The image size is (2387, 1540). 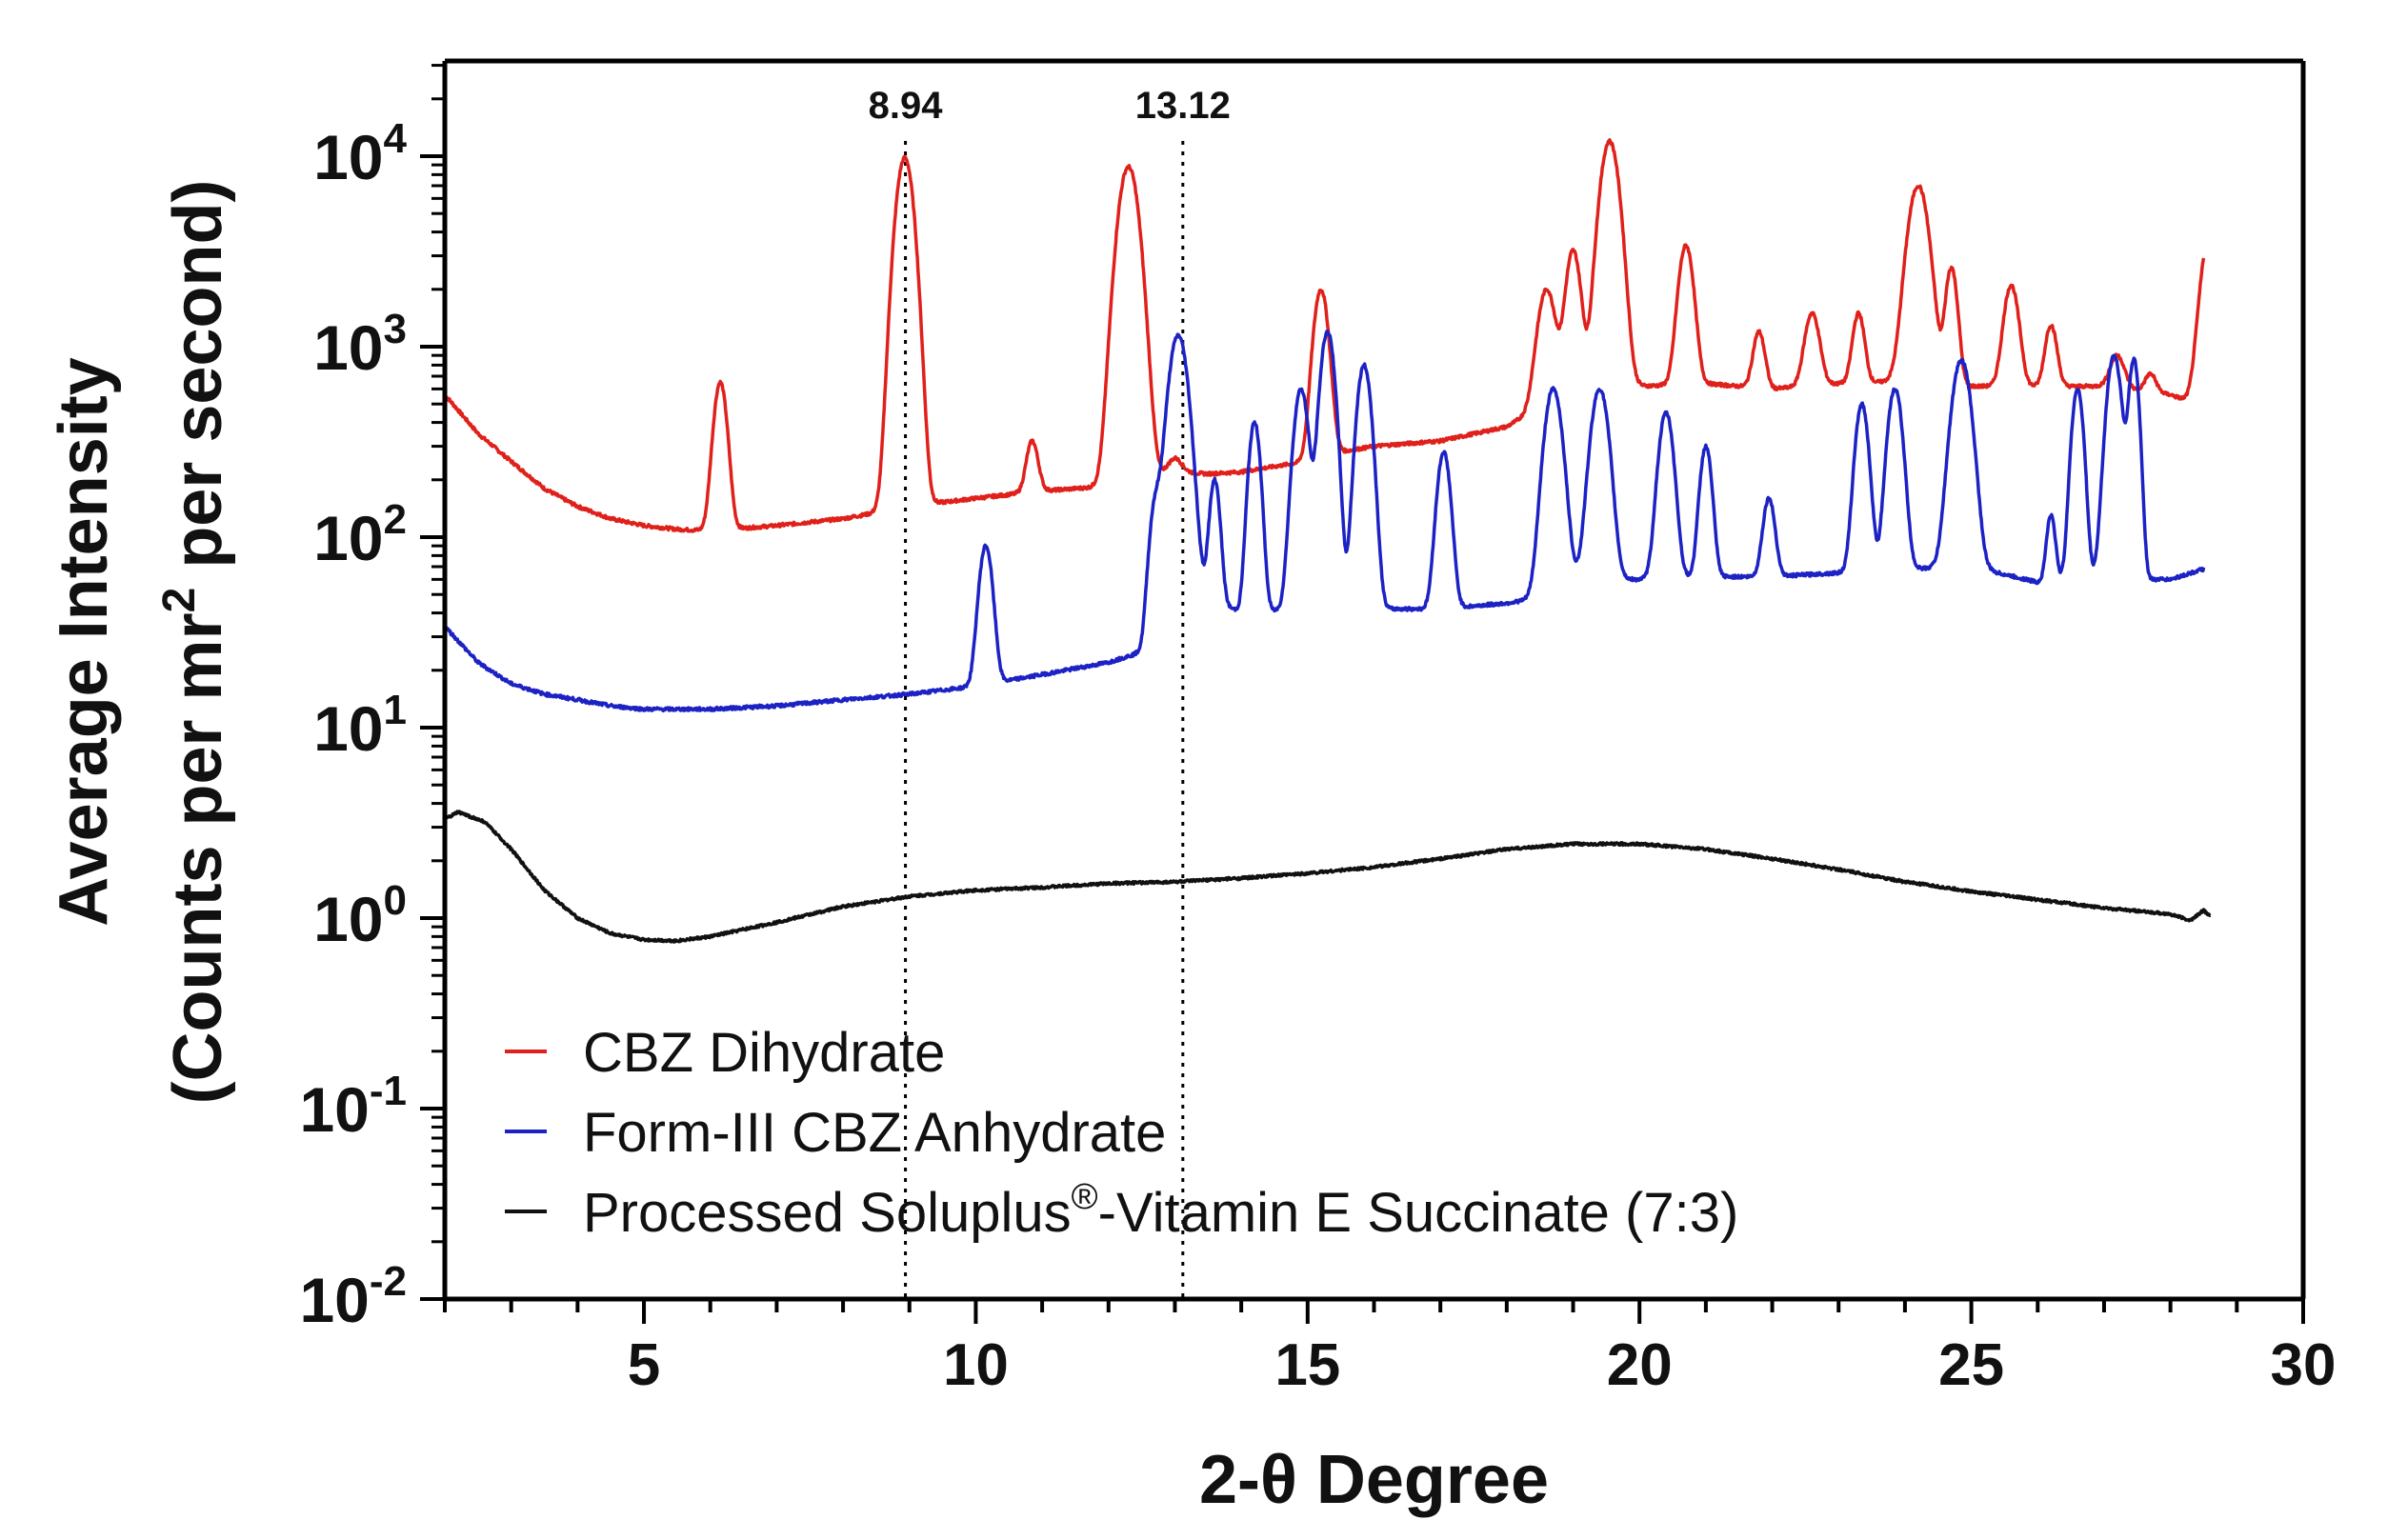 I want to click on y-axis-title-line2: (Counts per mr2 per second), so click(x=195, y=642).